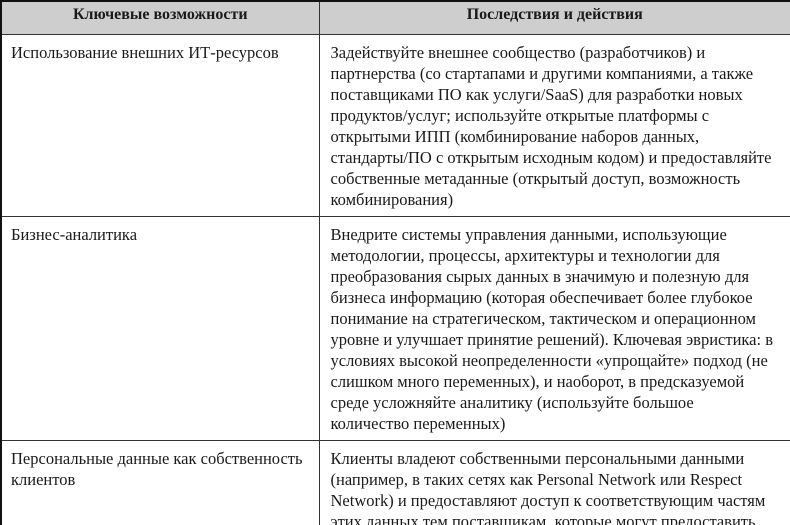  Describe the element at coordinates (554, 17) in the screenshot. I see `header-cell-consequences: Последствия и действия` at that location.